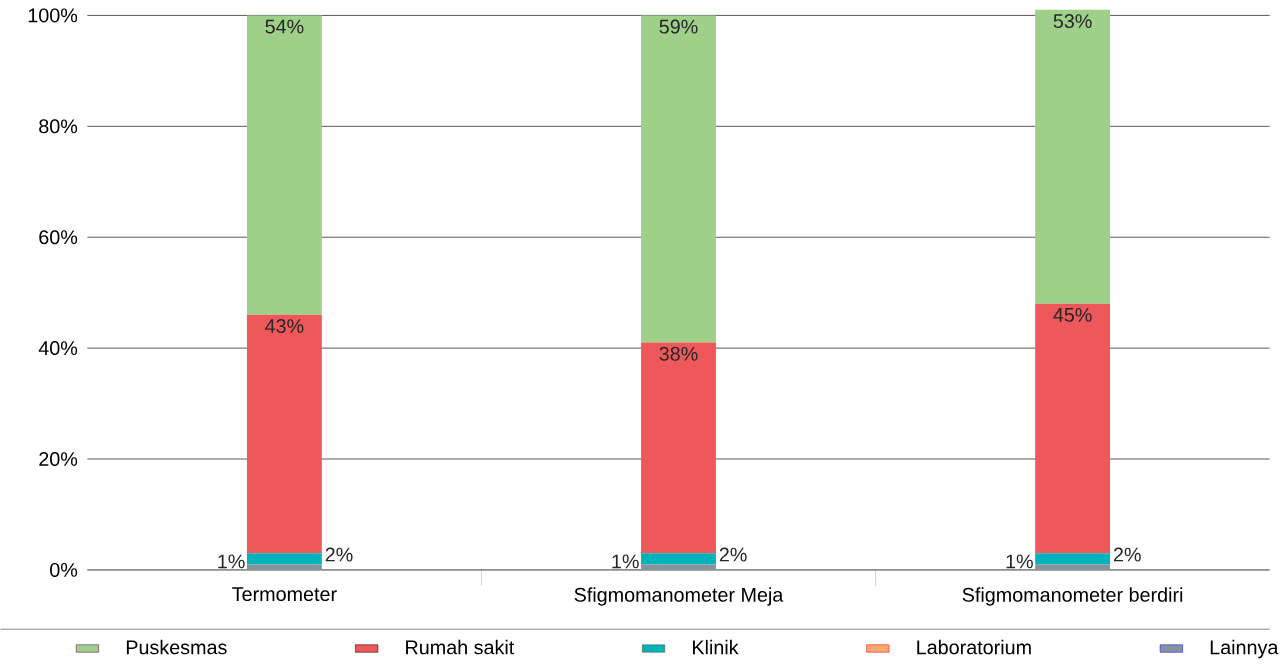  Describe the element at coordinates (974, 647) in the screenshot. I see `legend-label: Laboratorium` at that location.